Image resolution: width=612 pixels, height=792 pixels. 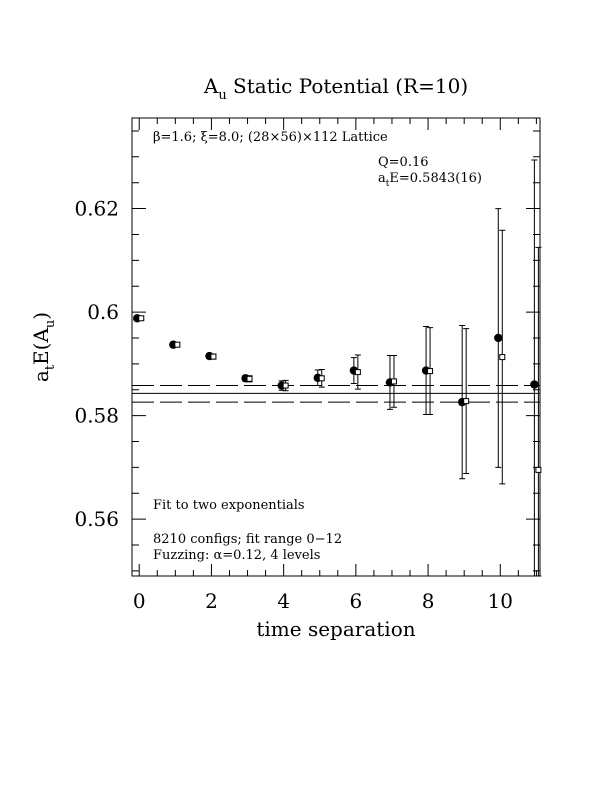 What do you see at coordinates (211, 86) in the screenshot?
I see `title-main: A` at bounding box center [211, 86].